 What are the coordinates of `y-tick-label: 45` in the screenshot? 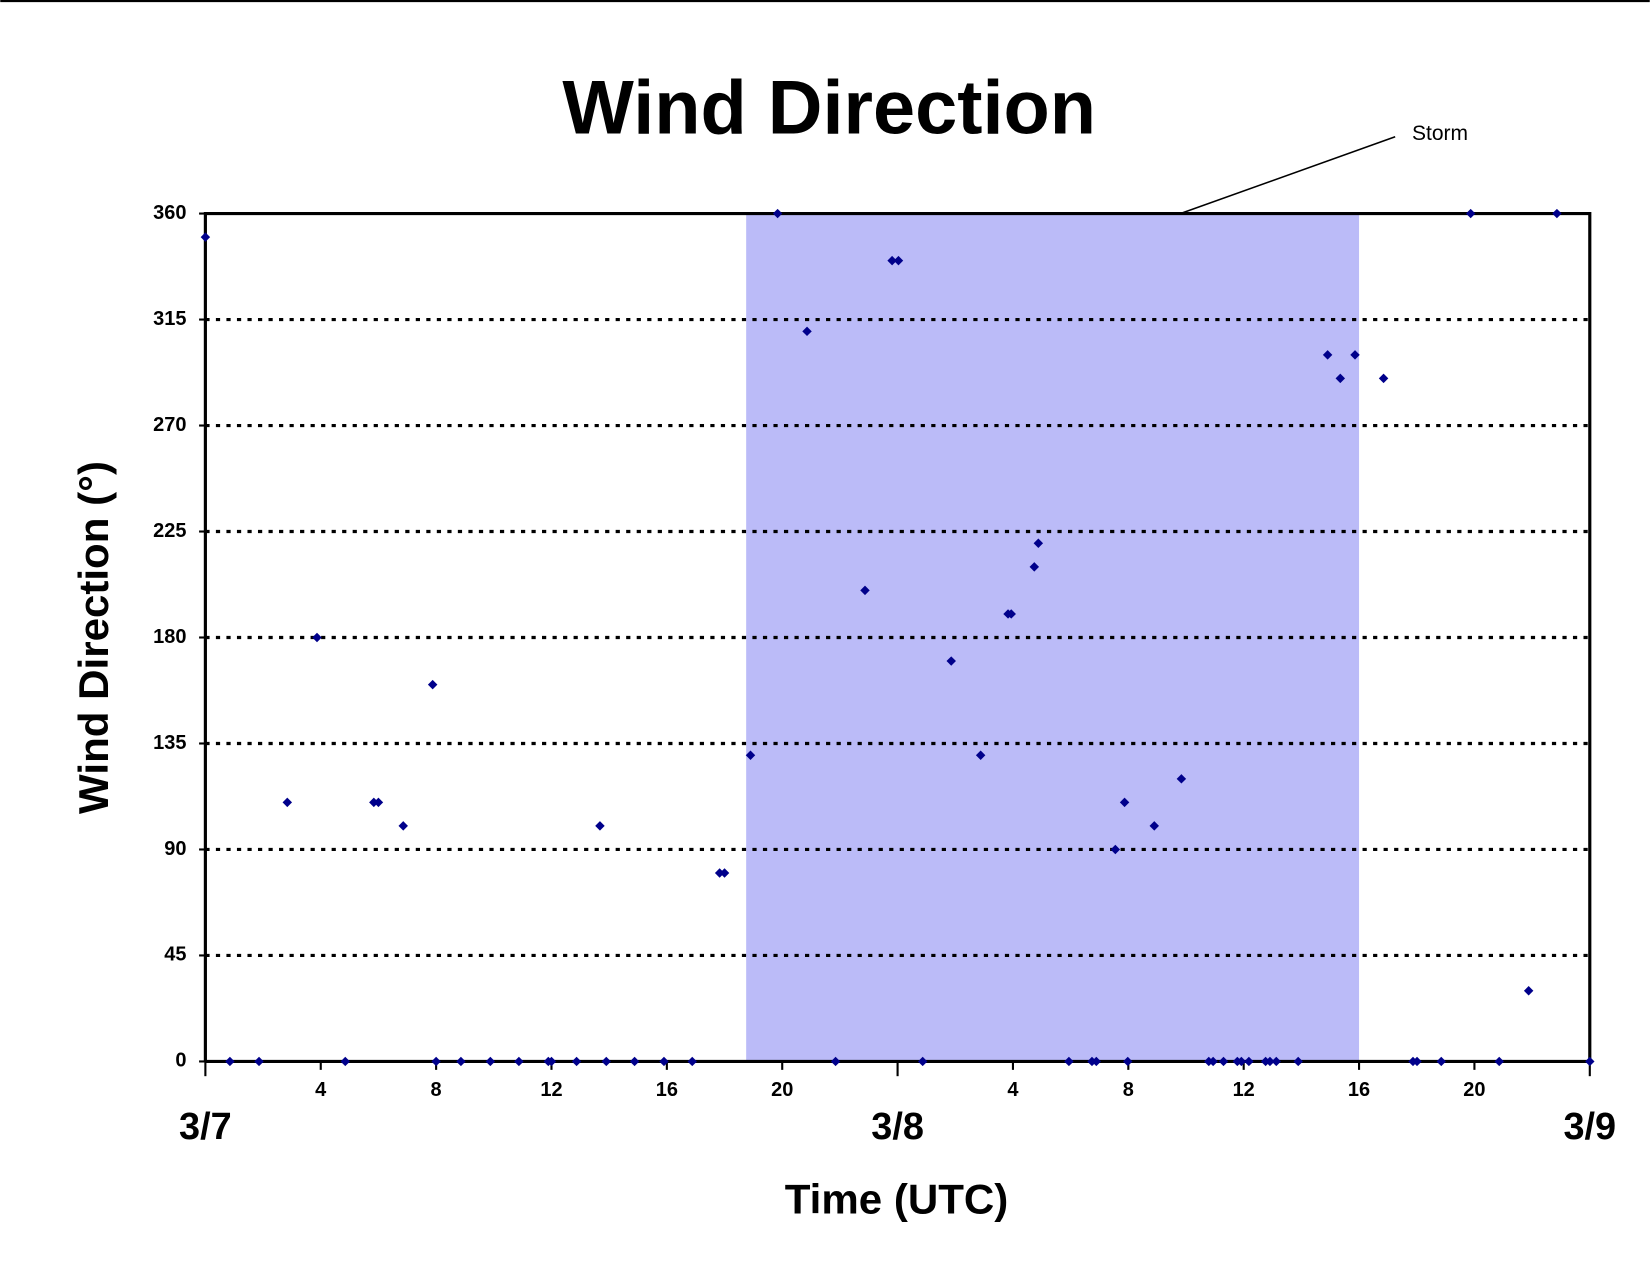 It's located at (175, 955).